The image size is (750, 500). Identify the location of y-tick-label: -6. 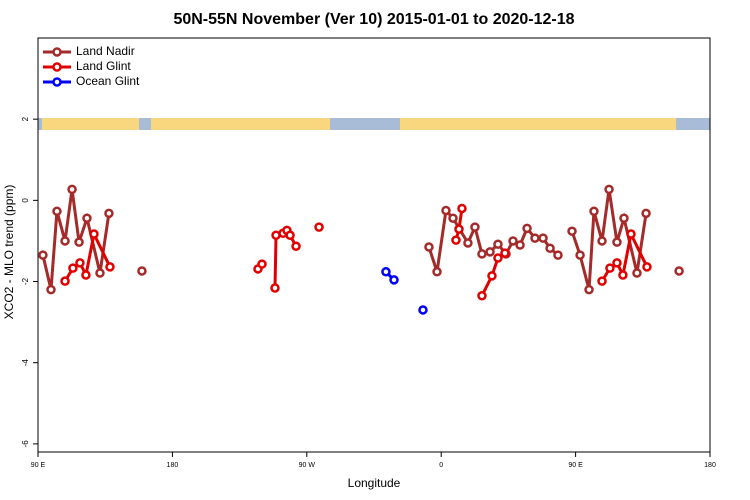
(25, 444).